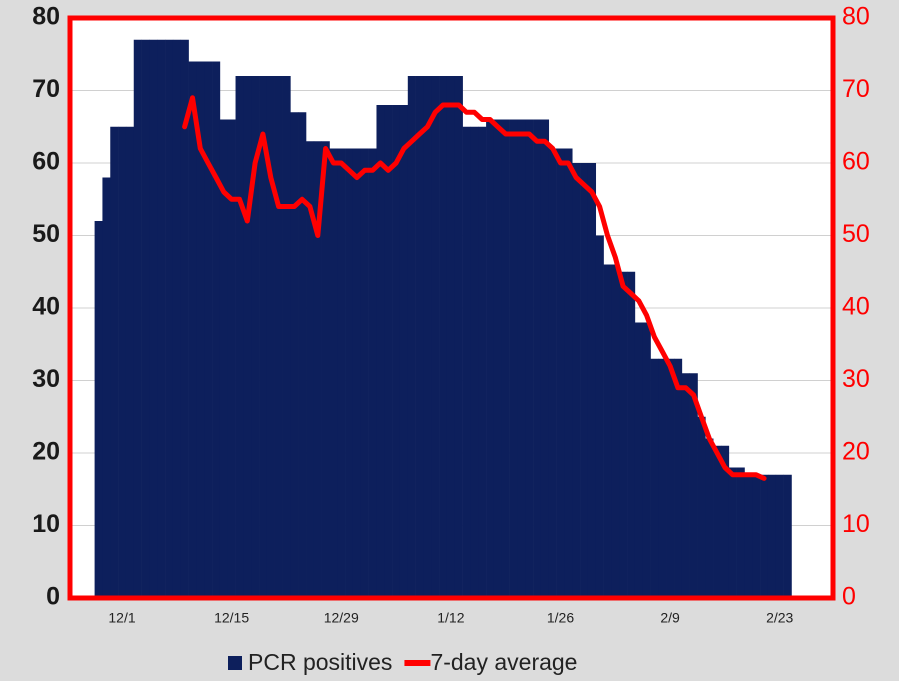  I want to click on y-tick-label: 70, so click(46, 89).